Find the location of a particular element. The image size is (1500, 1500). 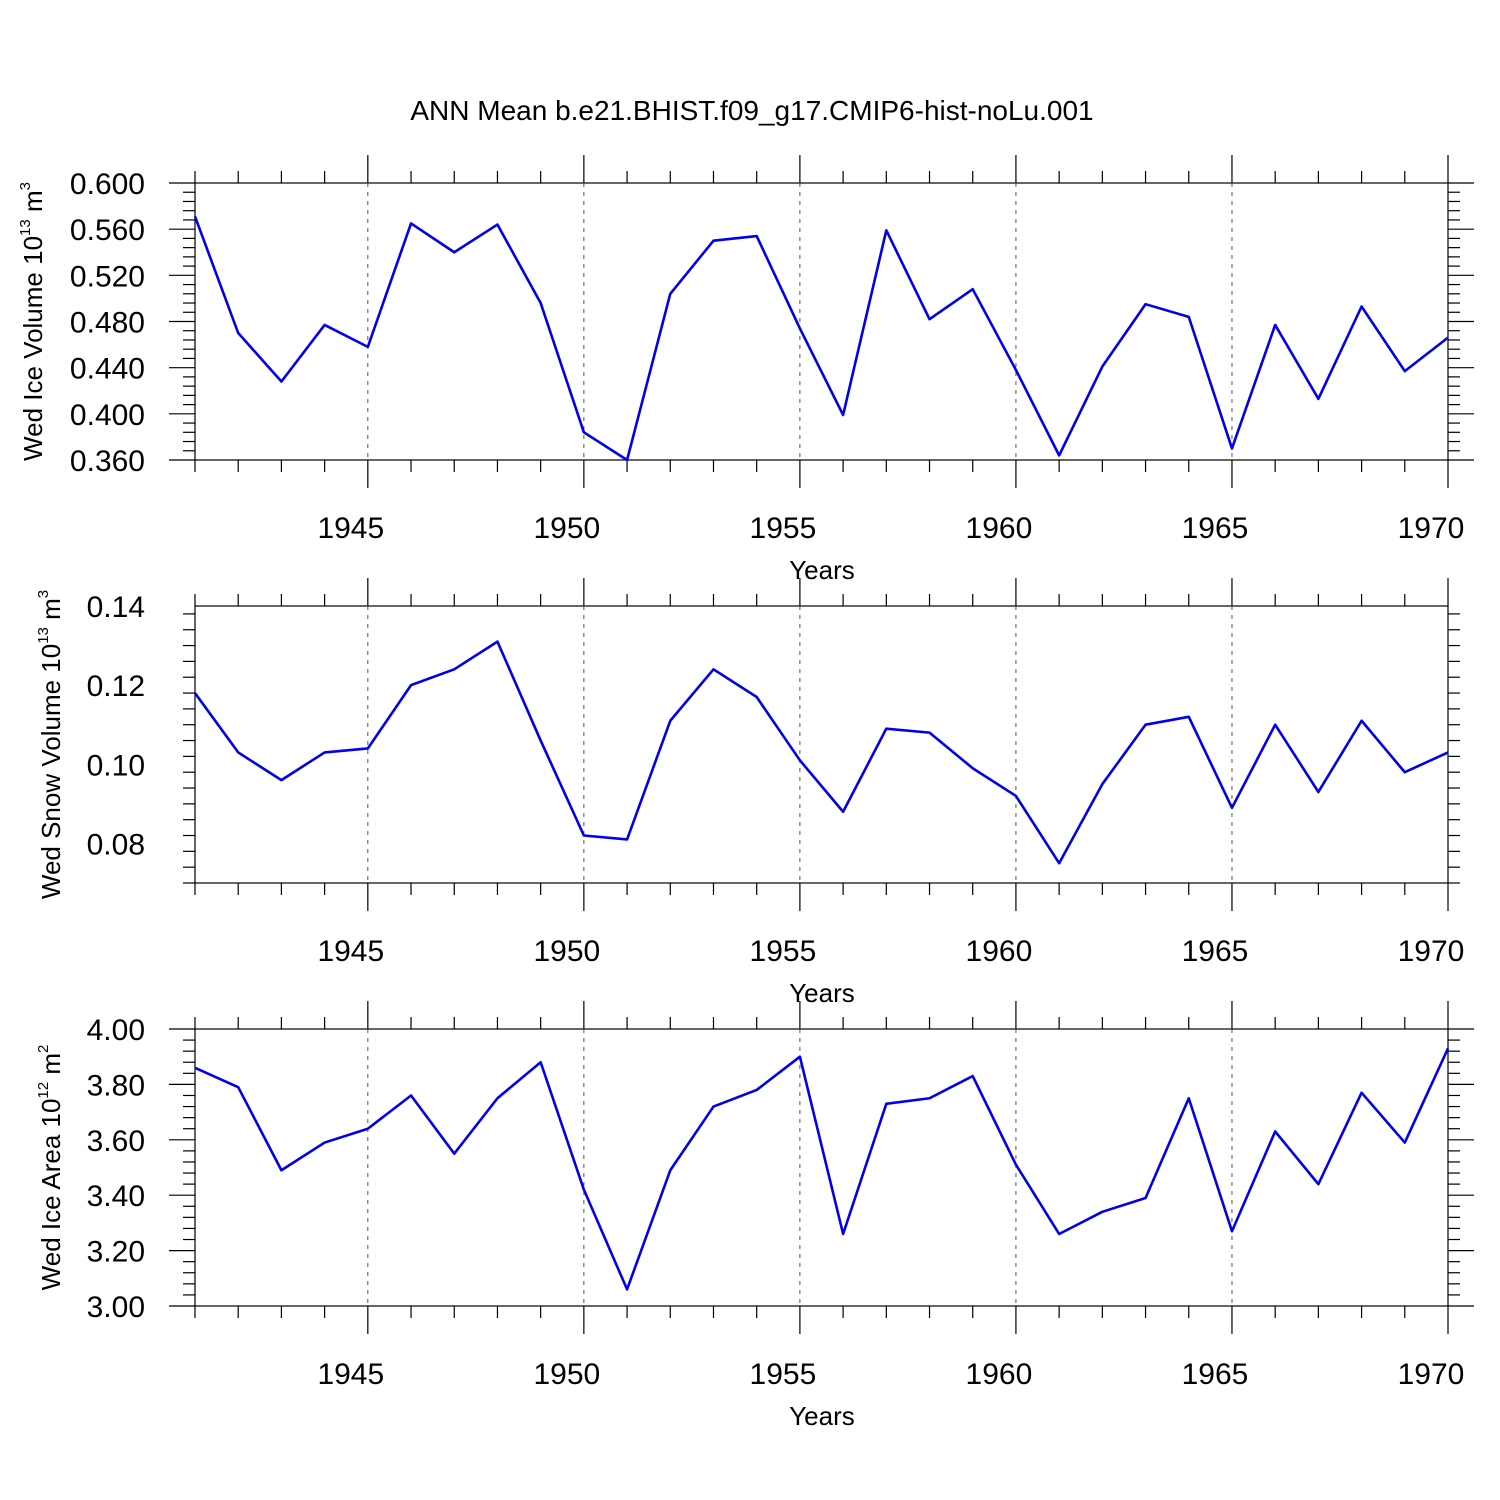

y-tick-label: 0.360 is located at coordinates (107, 461).